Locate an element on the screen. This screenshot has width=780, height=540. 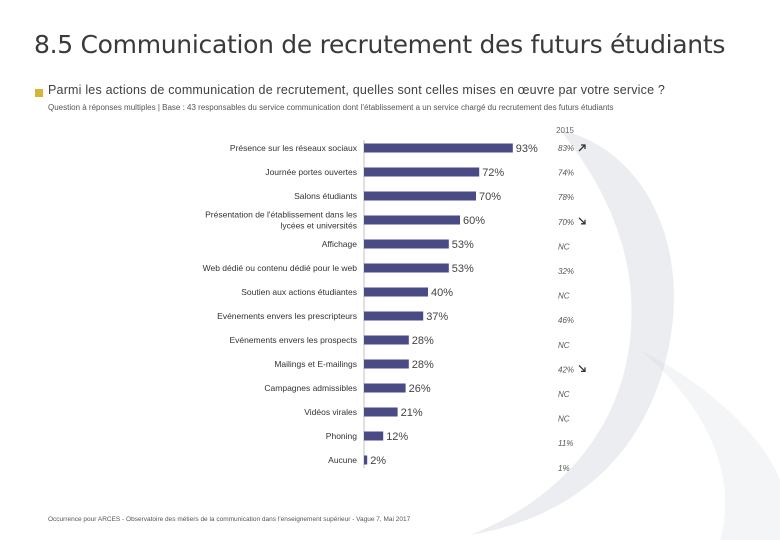
category-label: Journée portes ouvertes is located at coordinates (311, 172).